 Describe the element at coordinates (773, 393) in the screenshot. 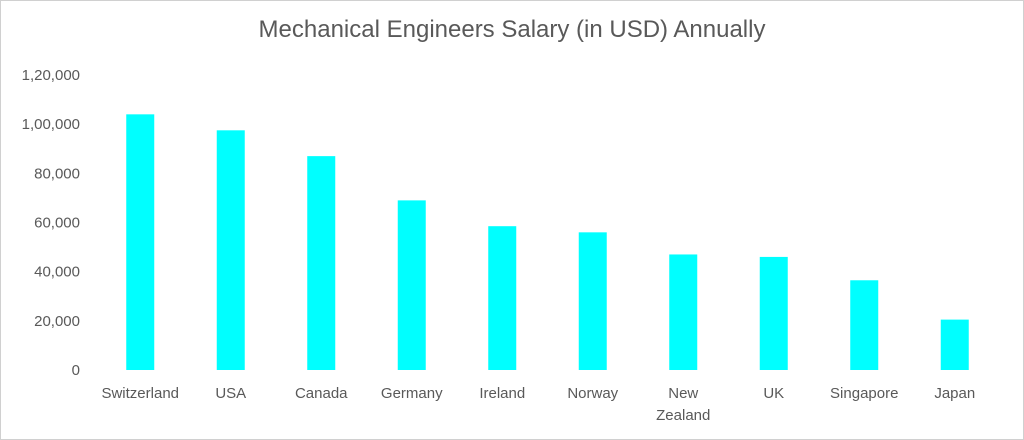

I see `x-tick-label: UK` at that location.